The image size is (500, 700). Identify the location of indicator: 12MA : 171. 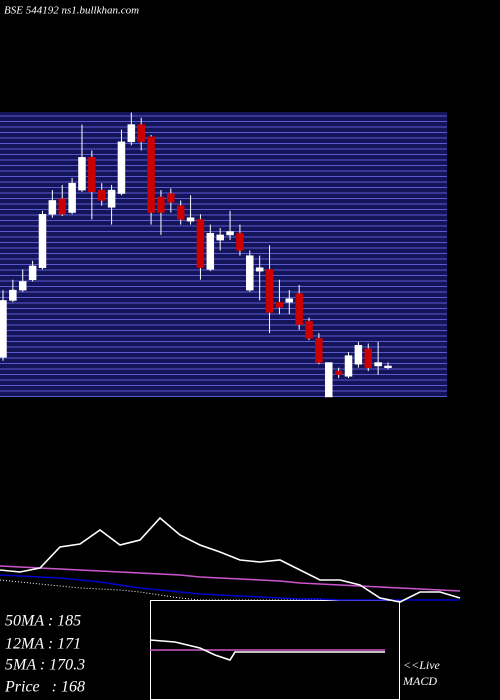
(43, 644).